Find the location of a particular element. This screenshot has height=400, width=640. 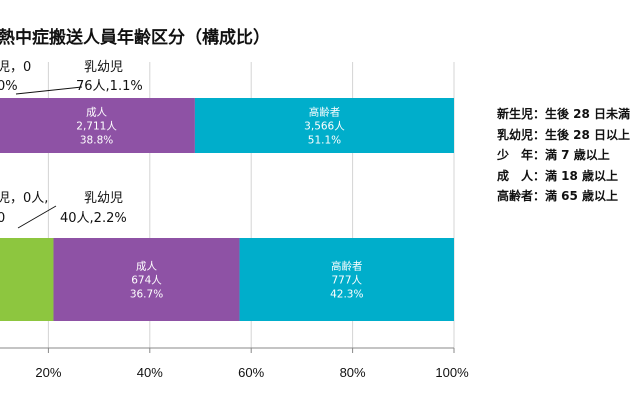

segment-percent: 36.7% is located at coordinates (146, 295).